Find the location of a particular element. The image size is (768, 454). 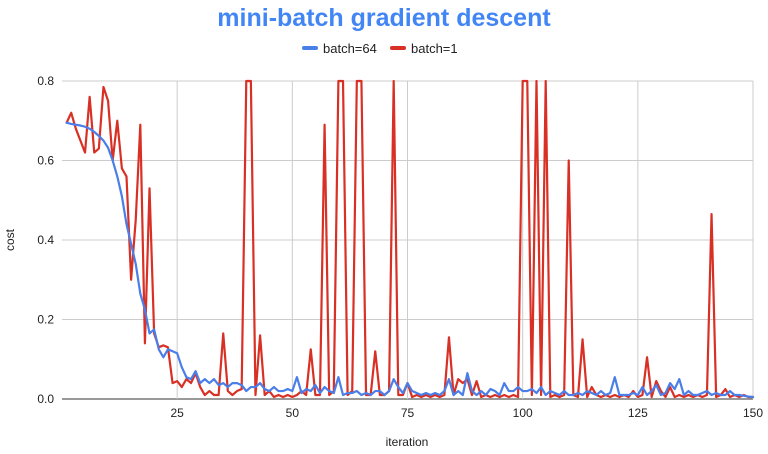

legend-label-batch1: batch=1 is located at coordinates (434, 48).